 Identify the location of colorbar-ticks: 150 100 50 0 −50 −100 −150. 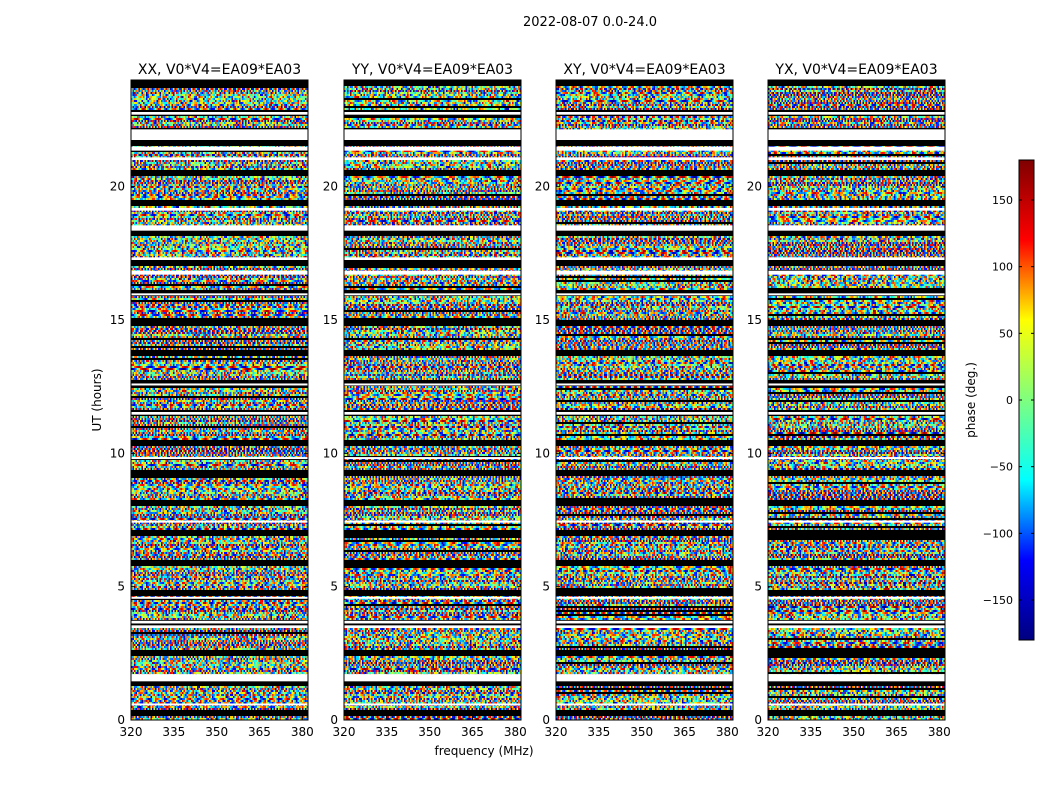
(1008, 400).